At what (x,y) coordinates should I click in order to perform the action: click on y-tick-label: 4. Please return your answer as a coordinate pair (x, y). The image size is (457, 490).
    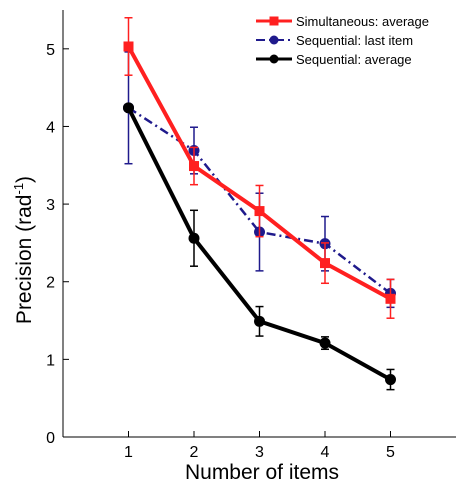
    Looking at the image, I should click on (50, 127).